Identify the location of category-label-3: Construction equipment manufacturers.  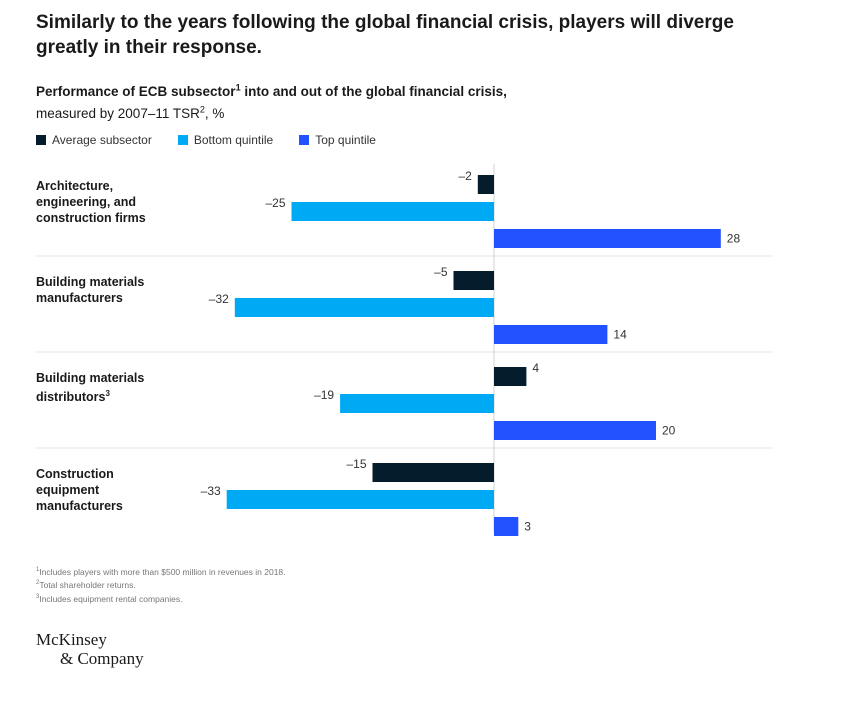
(79, 490).